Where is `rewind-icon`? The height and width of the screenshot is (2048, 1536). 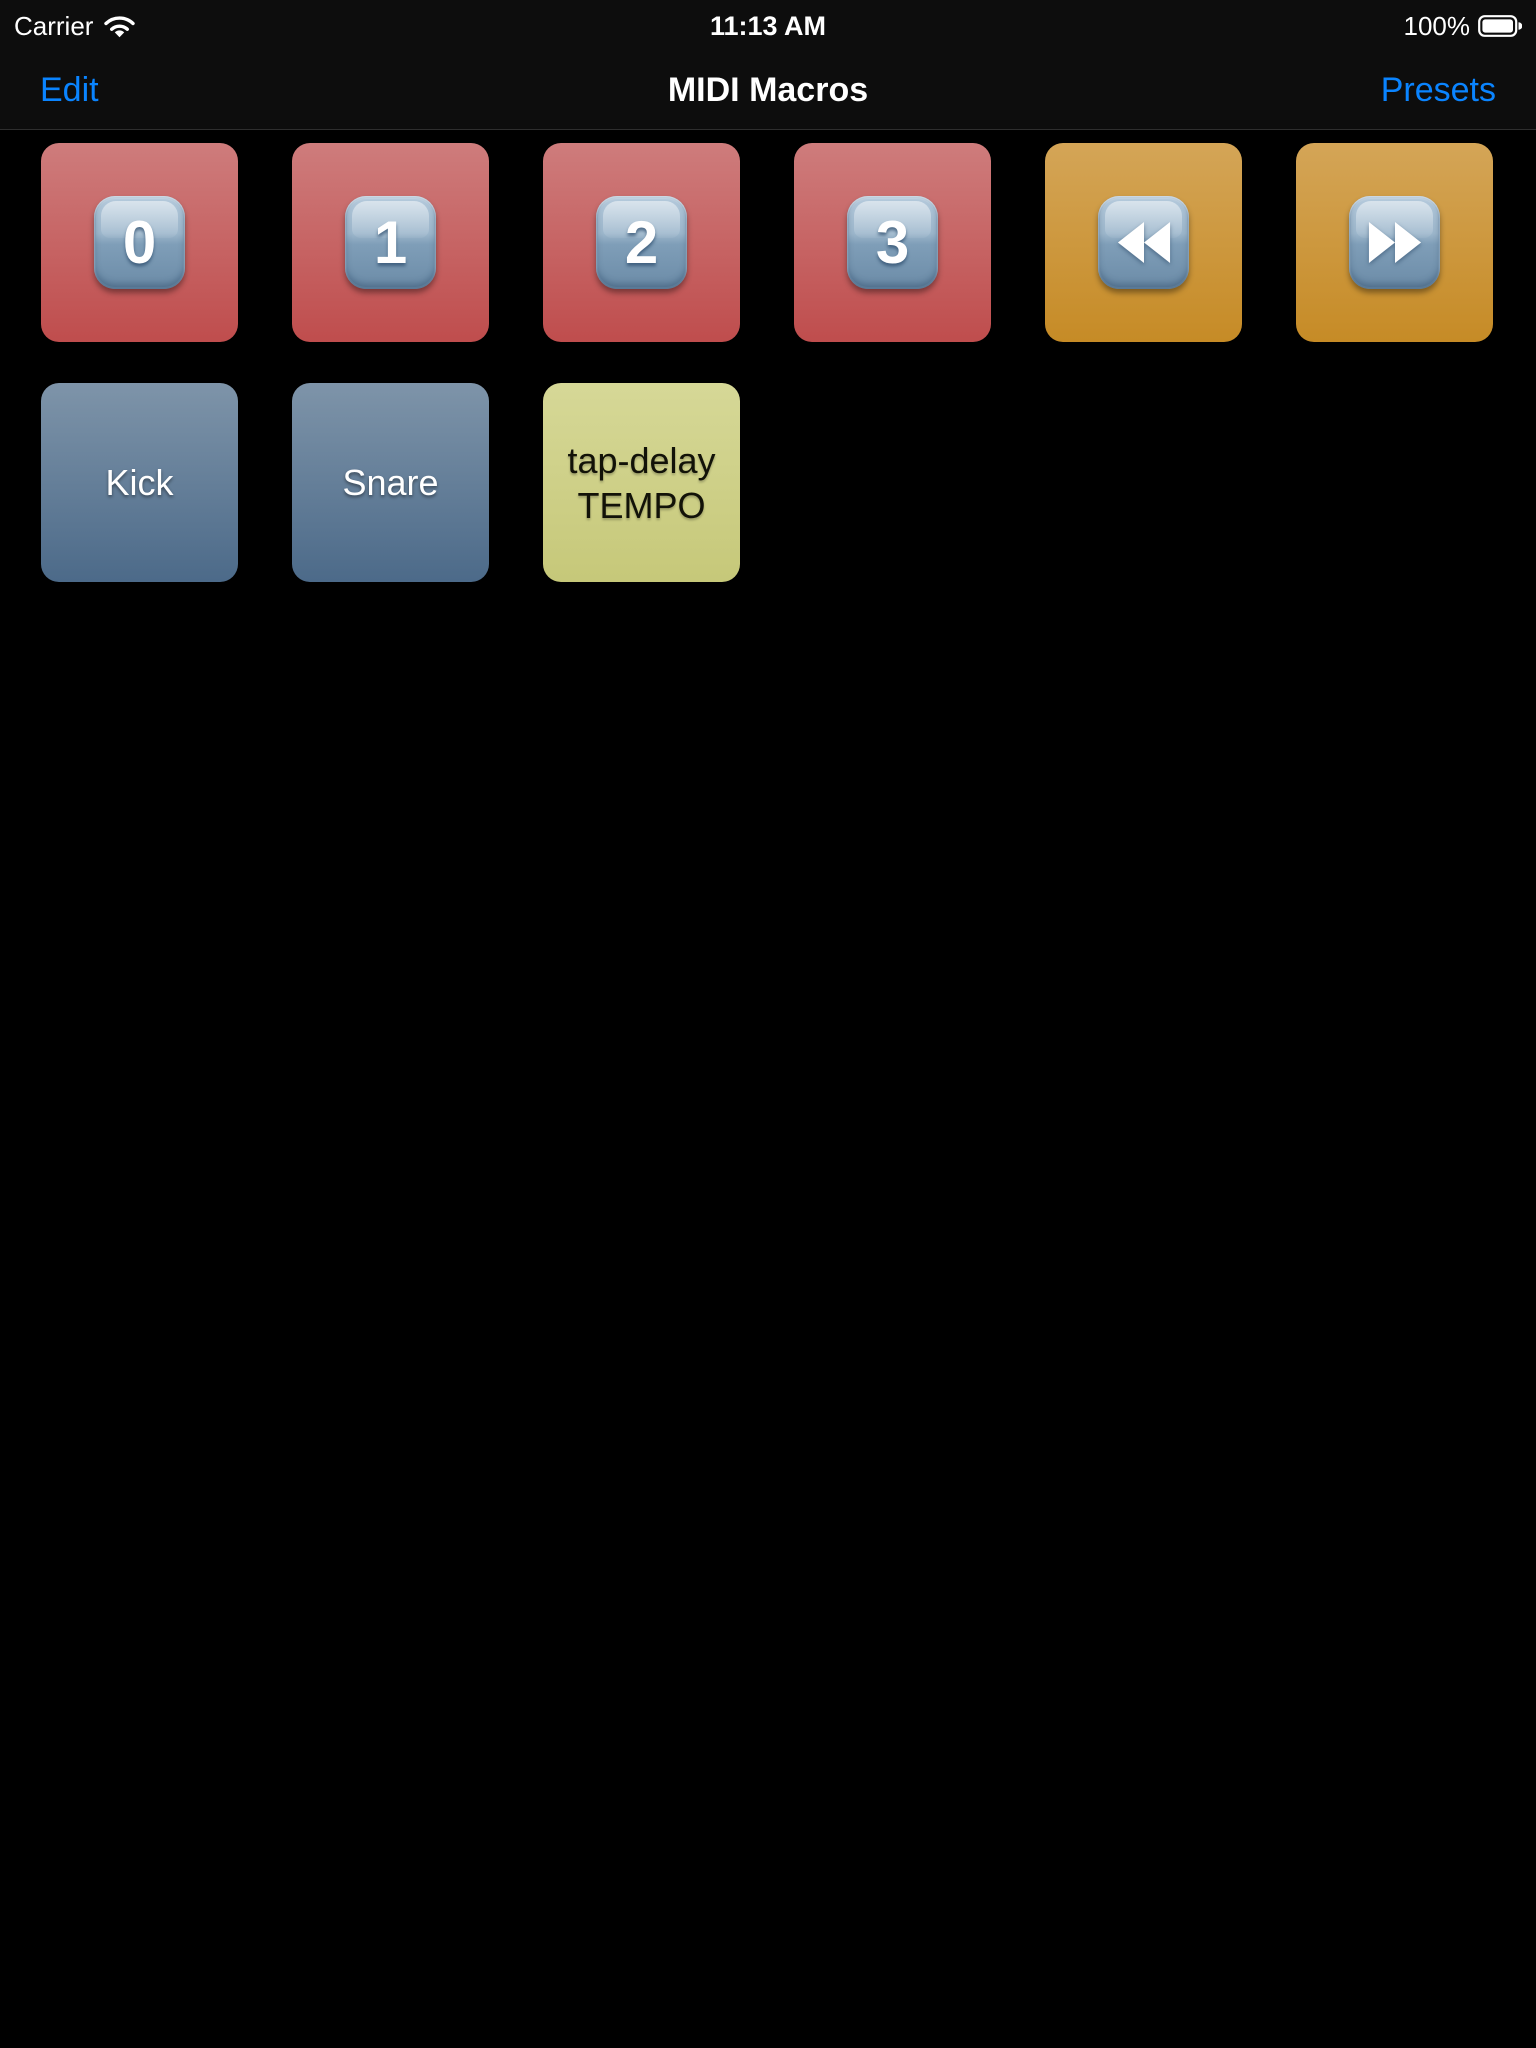
rewind-icon is located at coordinates (1143, 242).